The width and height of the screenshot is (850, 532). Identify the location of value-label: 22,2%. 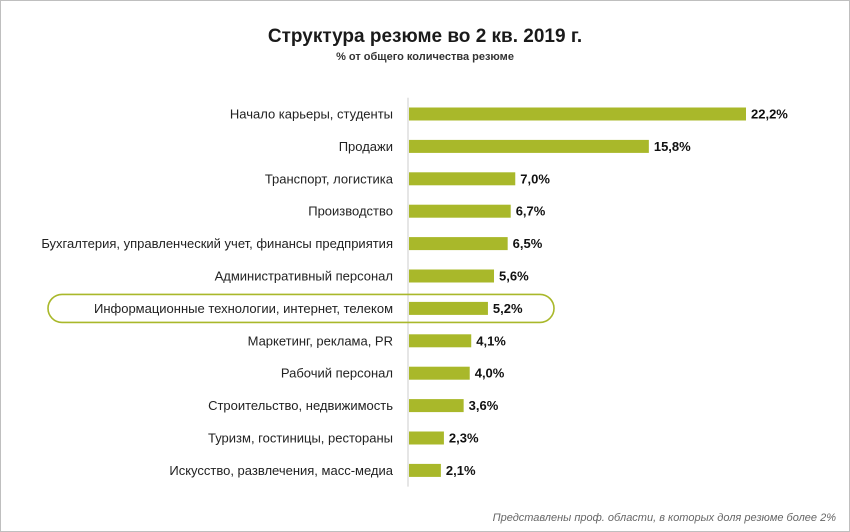
(769, 114).